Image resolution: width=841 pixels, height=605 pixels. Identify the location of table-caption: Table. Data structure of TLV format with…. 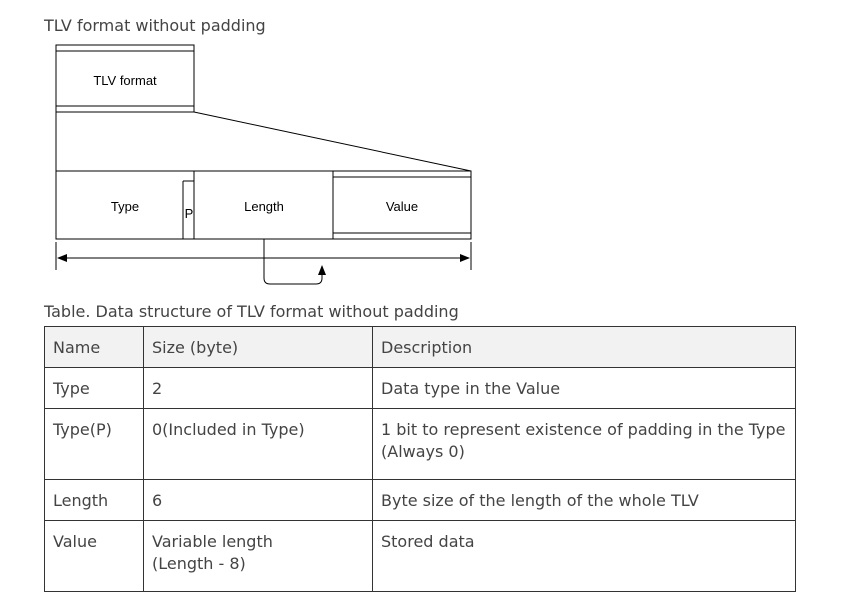
(251, 311).